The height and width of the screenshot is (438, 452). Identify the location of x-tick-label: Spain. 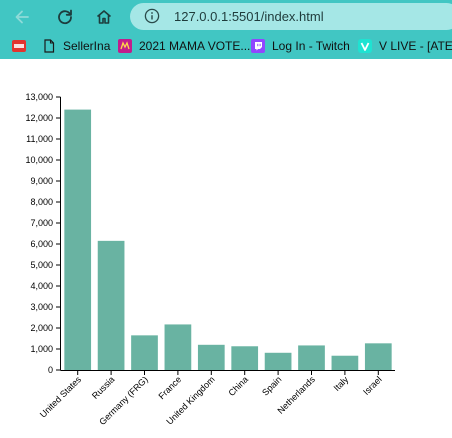
(271, 385).